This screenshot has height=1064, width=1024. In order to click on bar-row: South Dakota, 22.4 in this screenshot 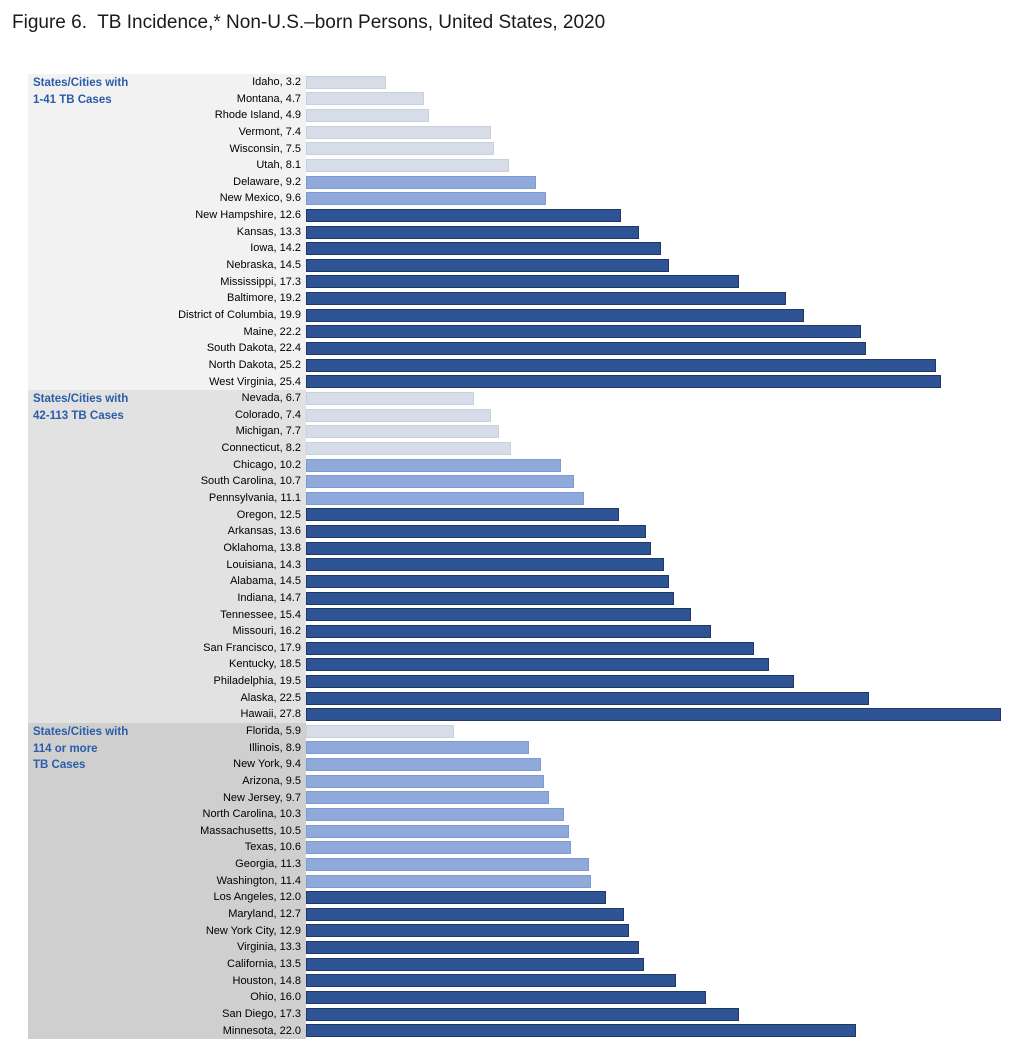, I will do `click(518, 348)`.